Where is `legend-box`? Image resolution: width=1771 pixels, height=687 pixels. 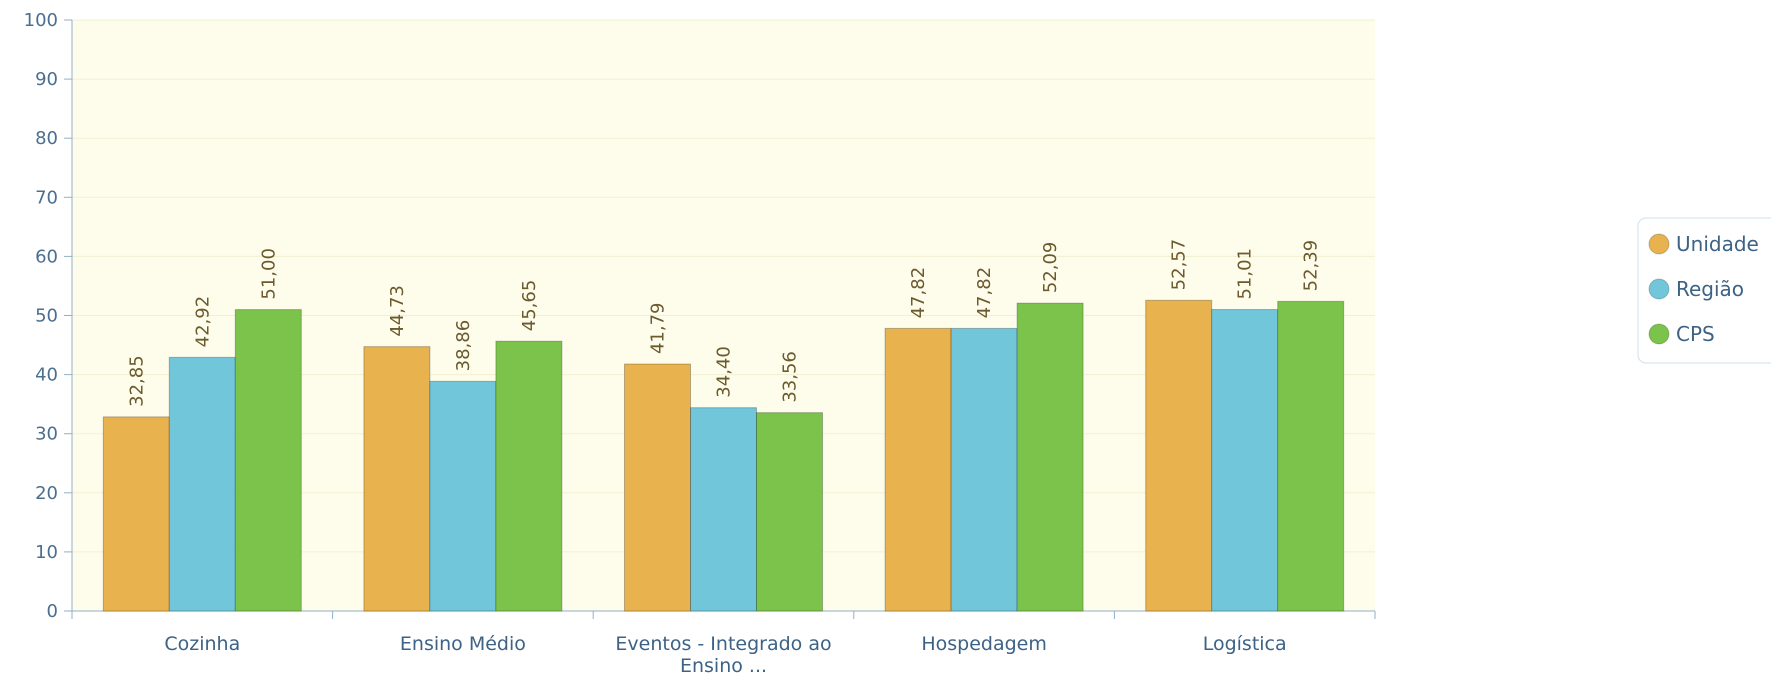
legend-box is located at coordinates (1704, 290).